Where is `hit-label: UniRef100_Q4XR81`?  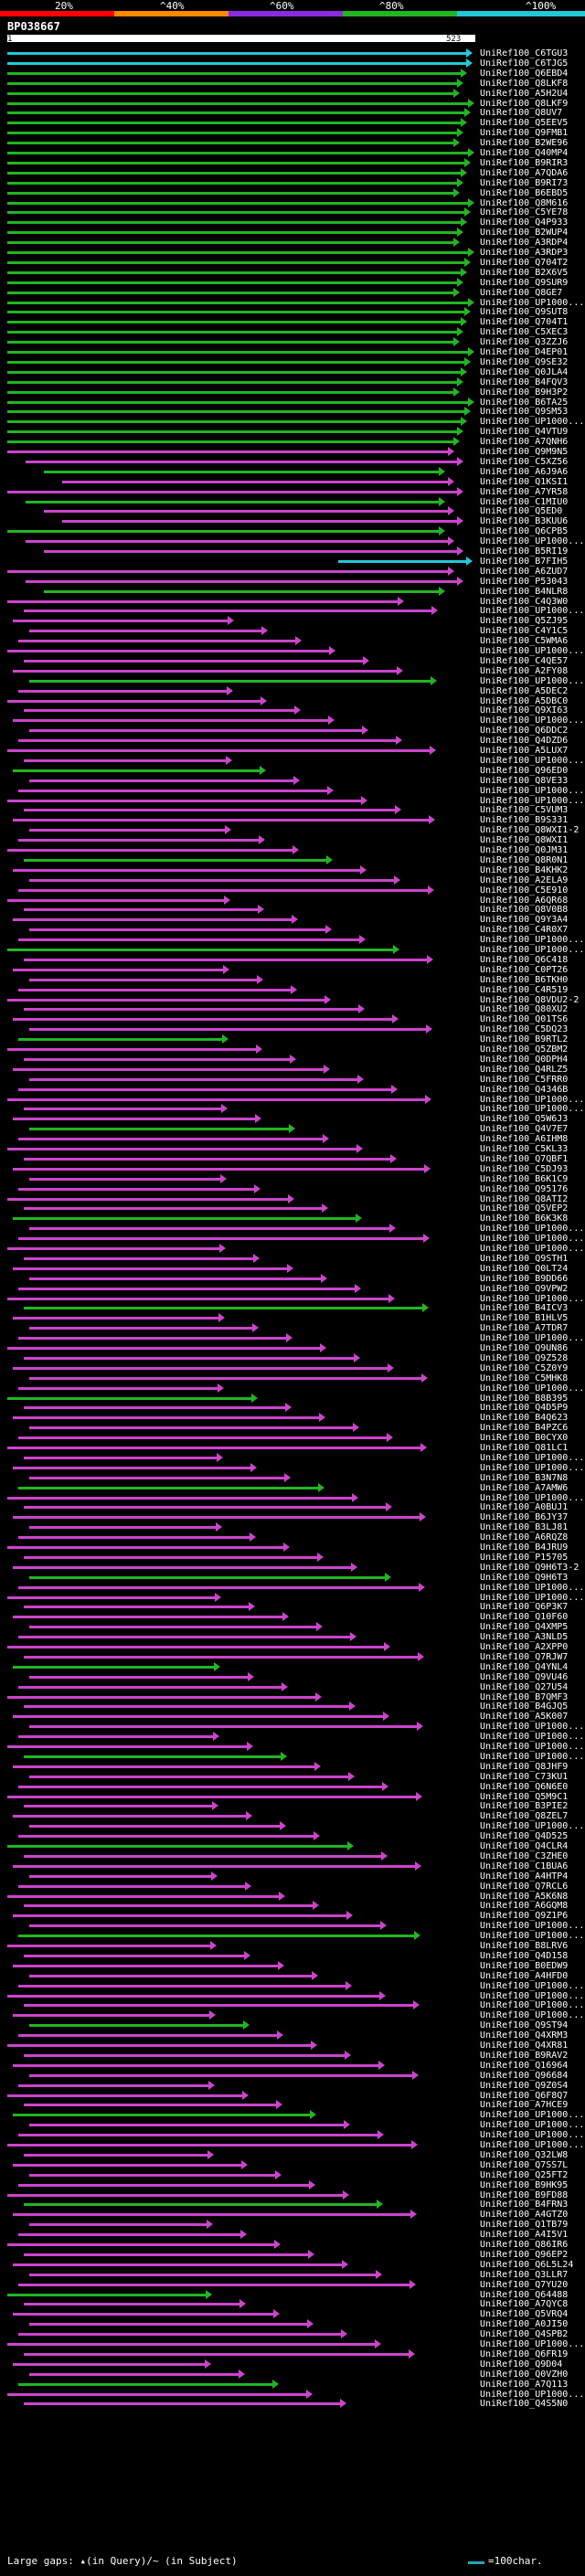
hit-label: UniRef100_Q4XR81 is located at coordinates (524, 2046).